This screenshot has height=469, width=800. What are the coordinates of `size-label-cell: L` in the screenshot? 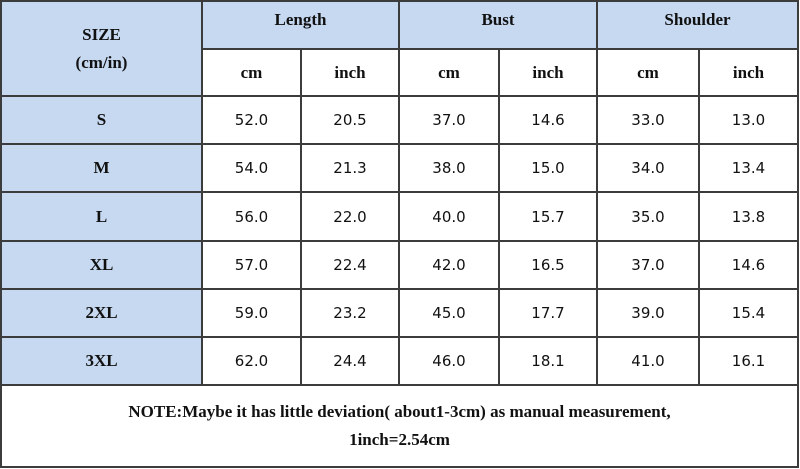 It's located at (101, 216).